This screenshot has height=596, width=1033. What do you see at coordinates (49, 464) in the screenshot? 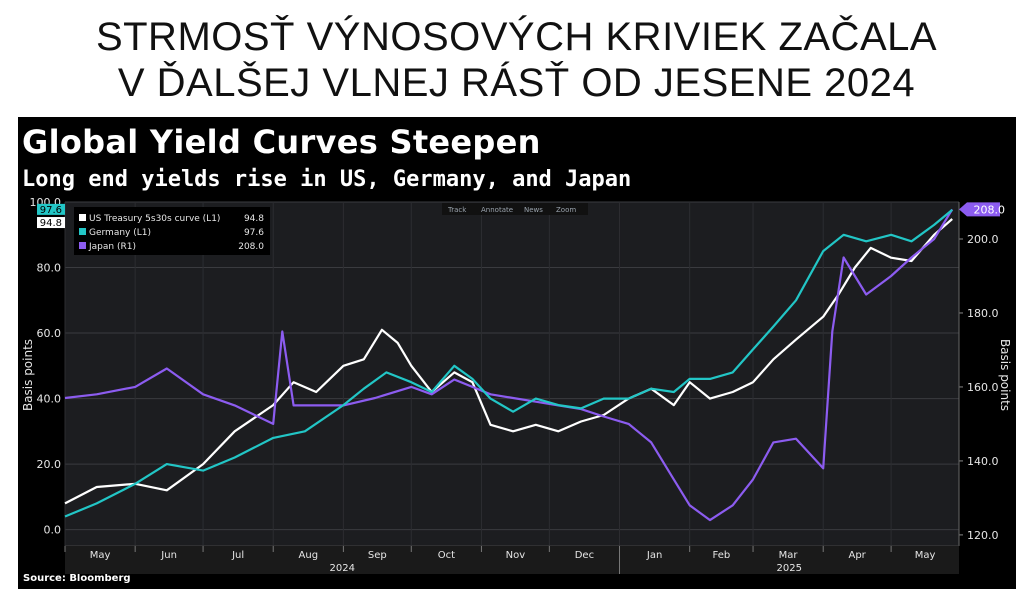
I see `y-tick-left-1: 20.0` at bounding box center [49, 464].